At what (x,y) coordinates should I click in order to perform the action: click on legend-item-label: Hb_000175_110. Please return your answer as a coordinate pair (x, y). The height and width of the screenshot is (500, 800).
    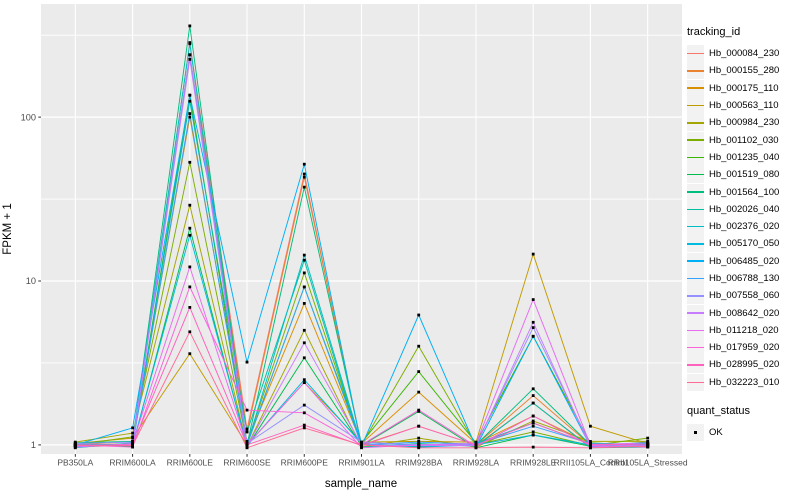
    Looking at the image, I should click on (744, 88).